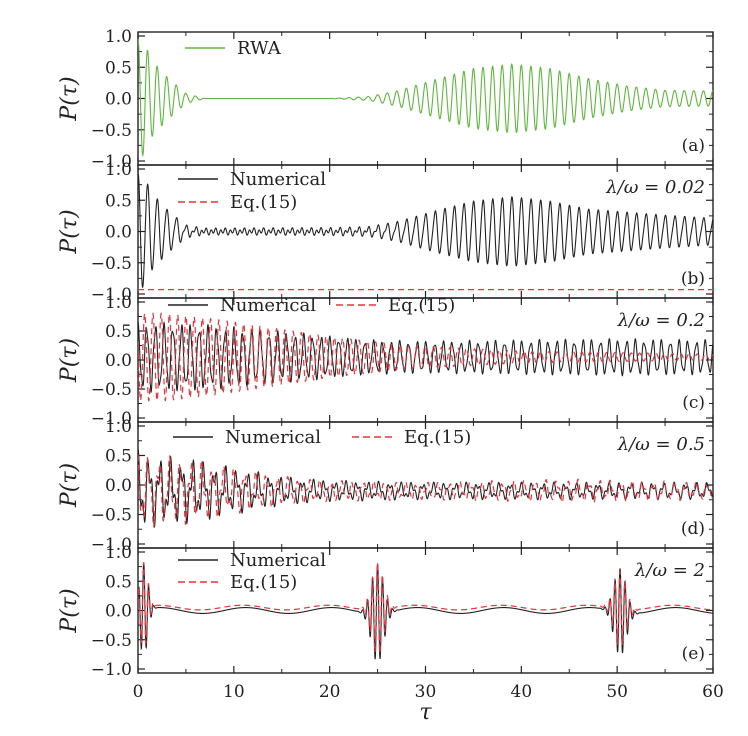 The height and width of the screenshot is (736, 748). I want to click on x-tick-label: 0, so click(138, 692).